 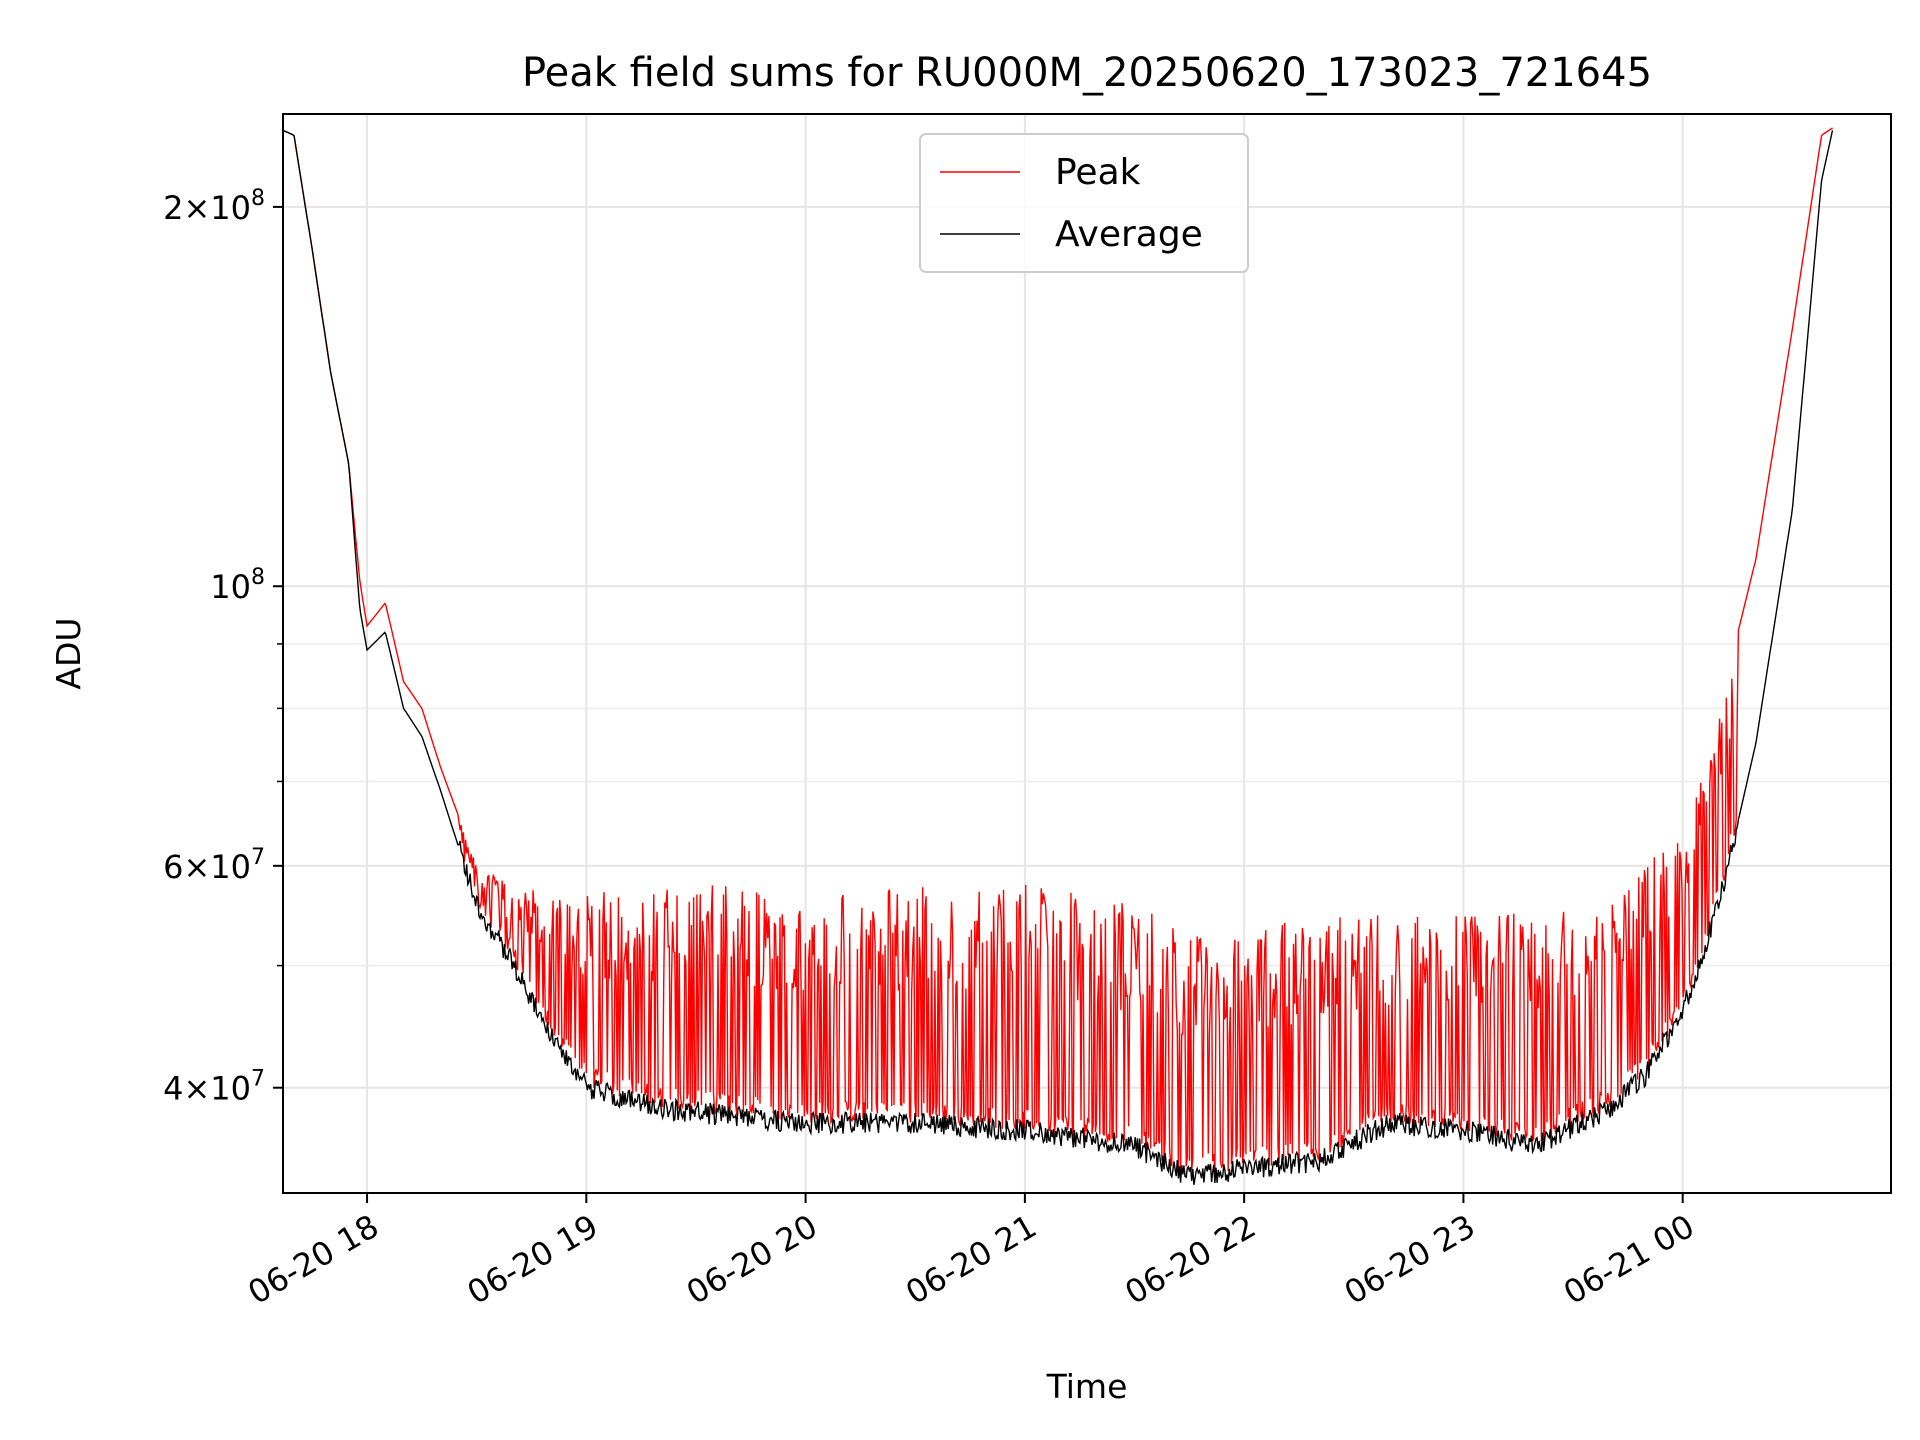 I want to click on y-tick-label: 6×107, so click(x=214, y=865).